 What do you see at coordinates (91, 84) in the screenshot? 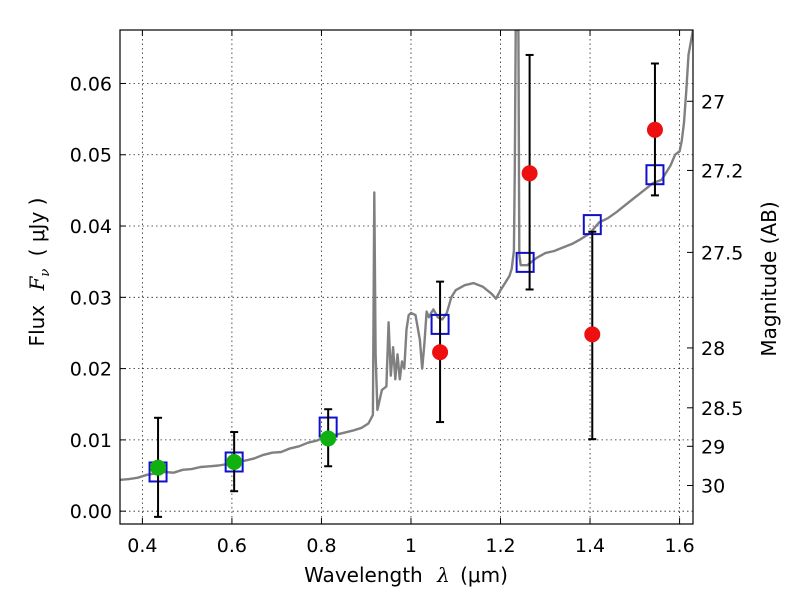
I see `y-tick-label: 0.06` at bounding box center [91, 84].